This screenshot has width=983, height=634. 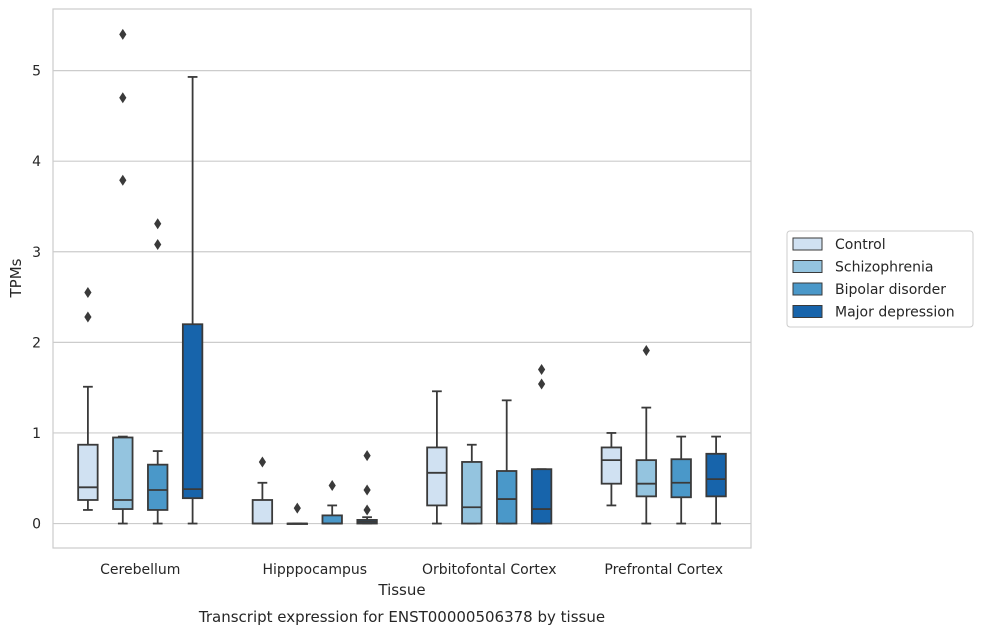 I want to click on y-axis-label: TPMs, so click(x=16, y=278).